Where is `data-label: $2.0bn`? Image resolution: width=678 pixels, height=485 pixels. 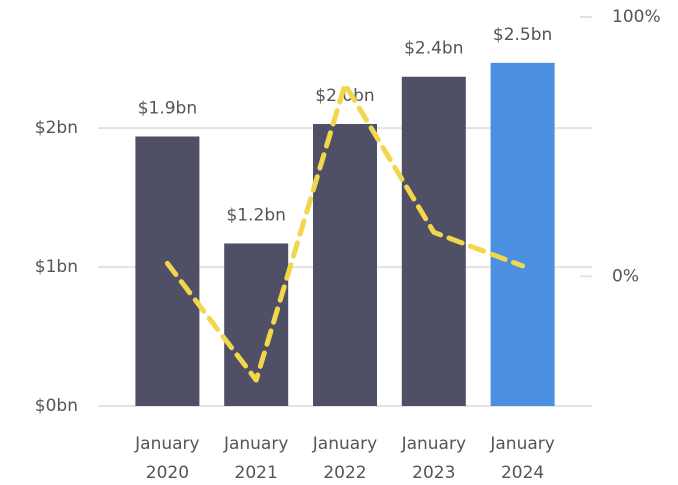
data-label: $2.0bn is located at coordinates (344, 96).